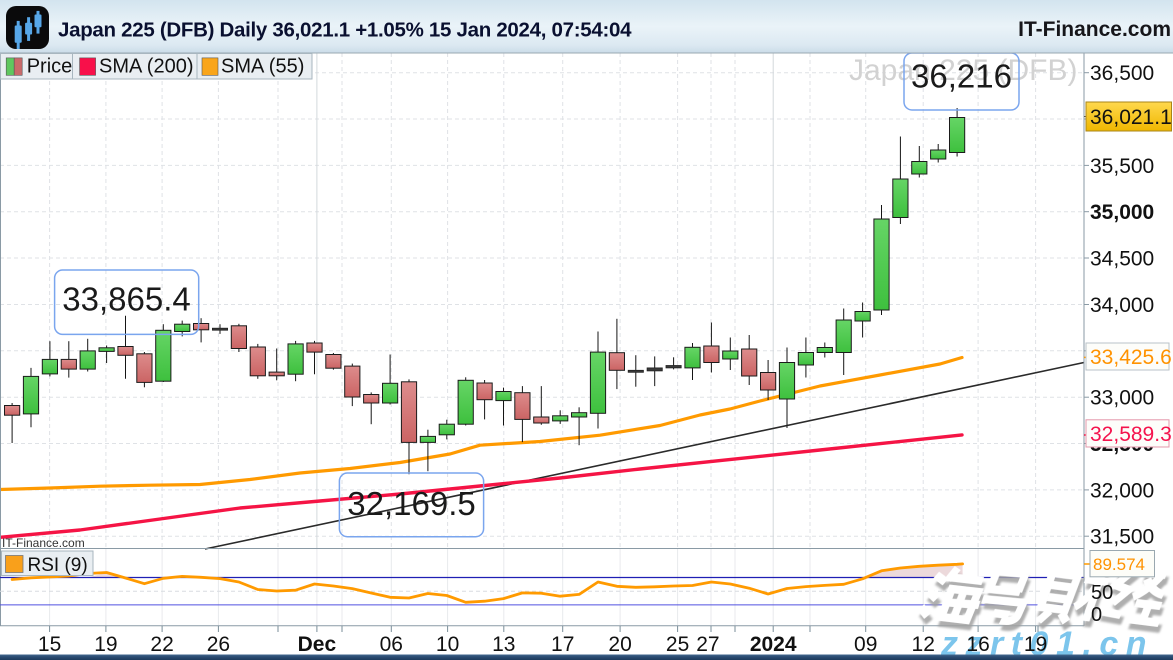 Image resolution: width=1173 pixels, height=660 pixels. I want to click on svg-text: 09, so click(865, 644).